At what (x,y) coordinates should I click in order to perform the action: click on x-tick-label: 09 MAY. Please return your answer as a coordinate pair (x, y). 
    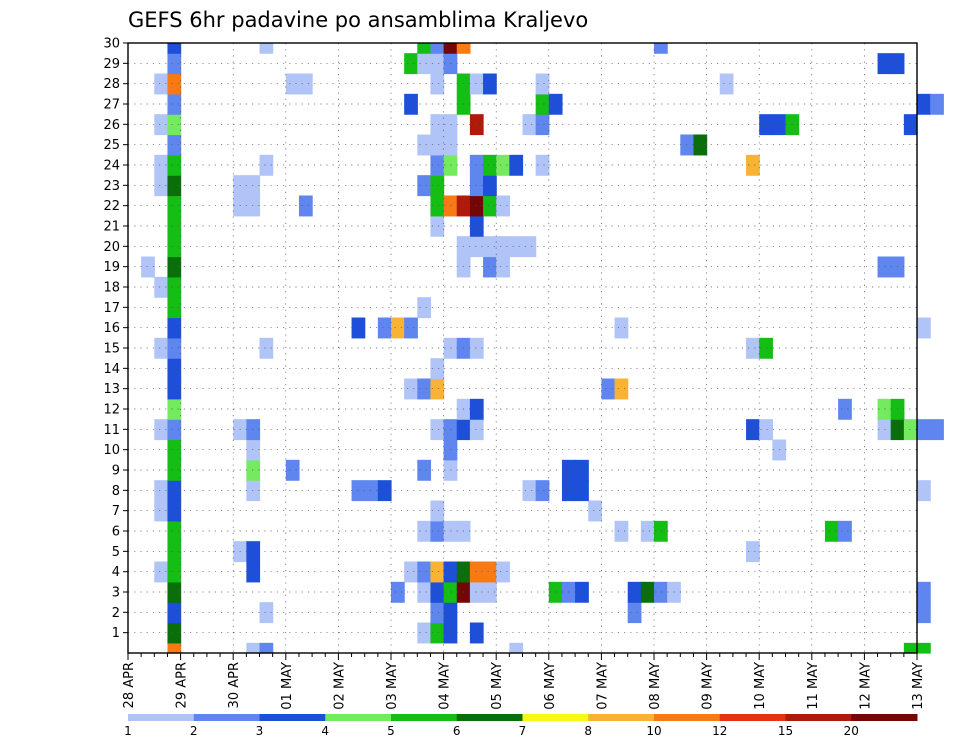
    Looking at the image, I should click on (708, 686).